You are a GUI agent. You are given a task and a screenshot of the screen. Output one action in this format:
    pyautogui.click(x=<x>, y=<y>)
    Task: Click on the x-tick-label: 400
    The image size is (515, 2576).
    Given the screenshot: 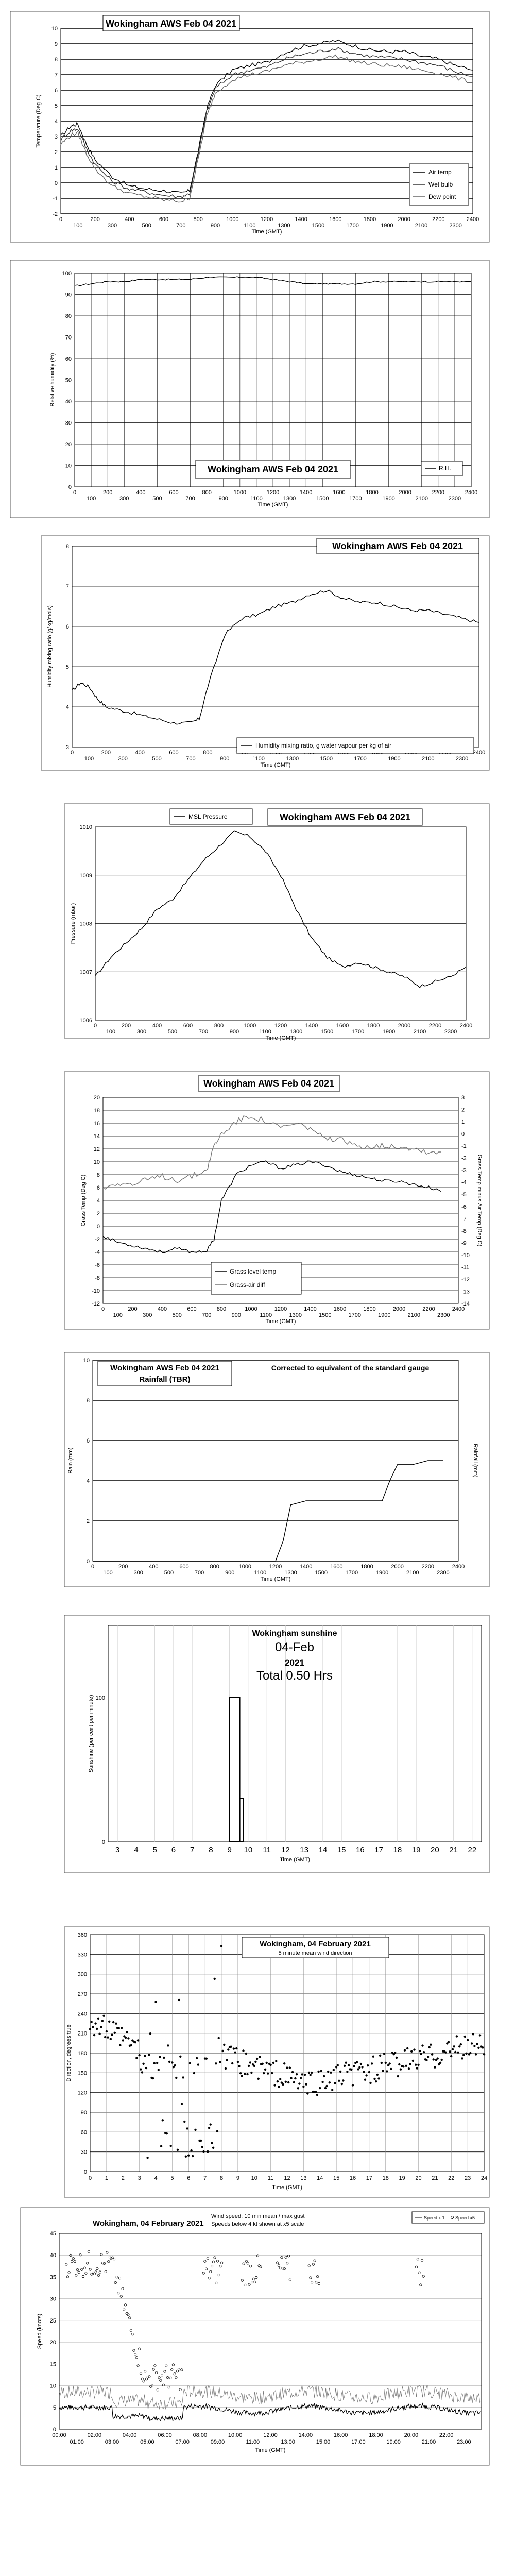 What is the action you would take?
    pyautogui.click(x=153, y=1567)
    